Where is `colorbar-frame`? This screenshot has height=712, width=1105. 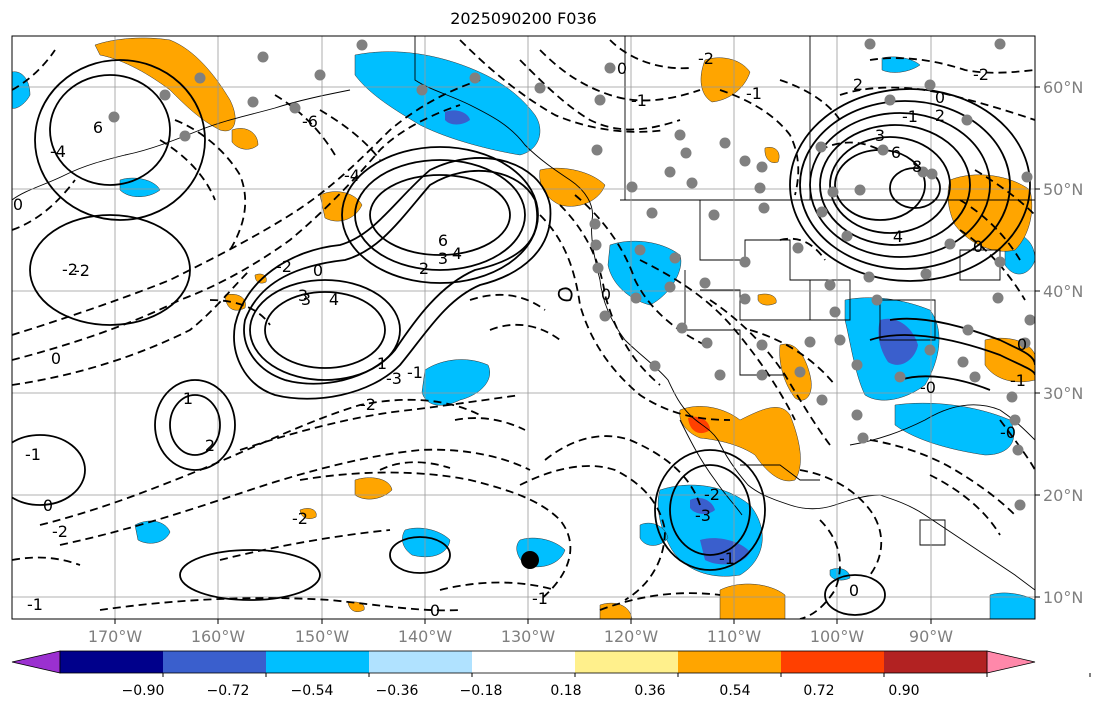 colorbar-frame is located at coordinates (523, 662).